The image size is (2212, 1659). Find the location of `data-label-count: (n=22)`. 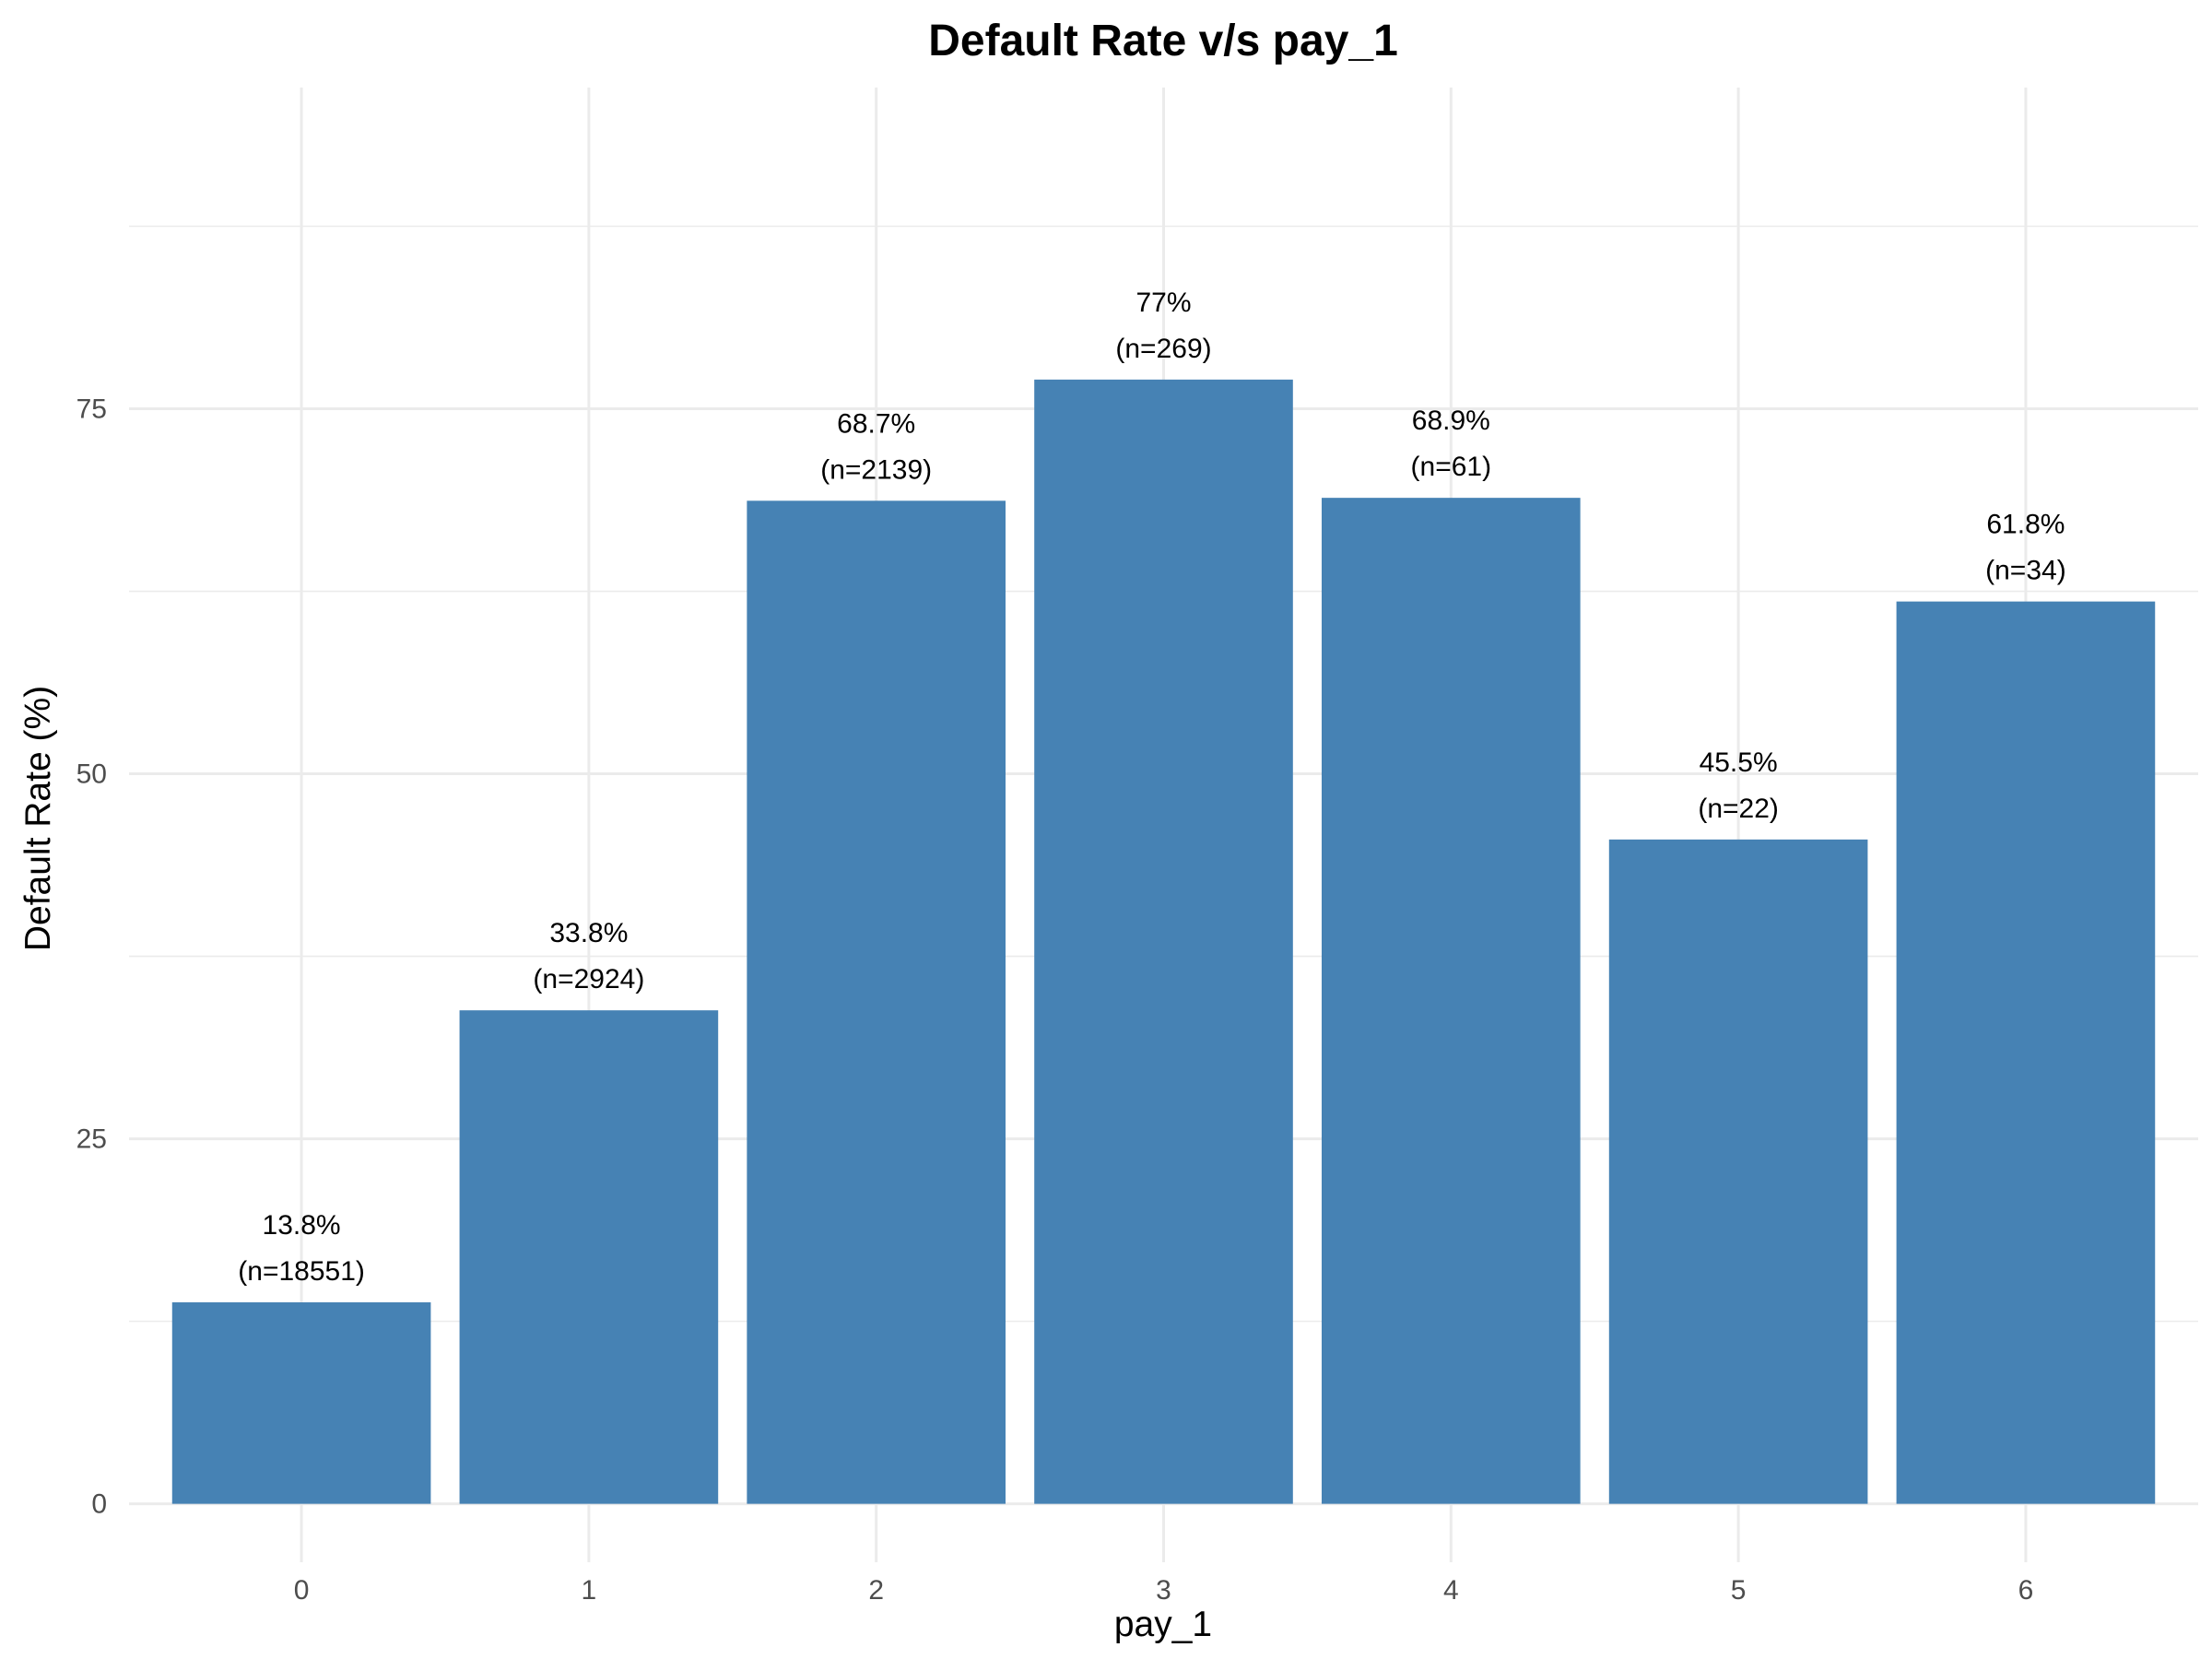

data-label-count: (n=22) is located at coordinates (1738, 809).